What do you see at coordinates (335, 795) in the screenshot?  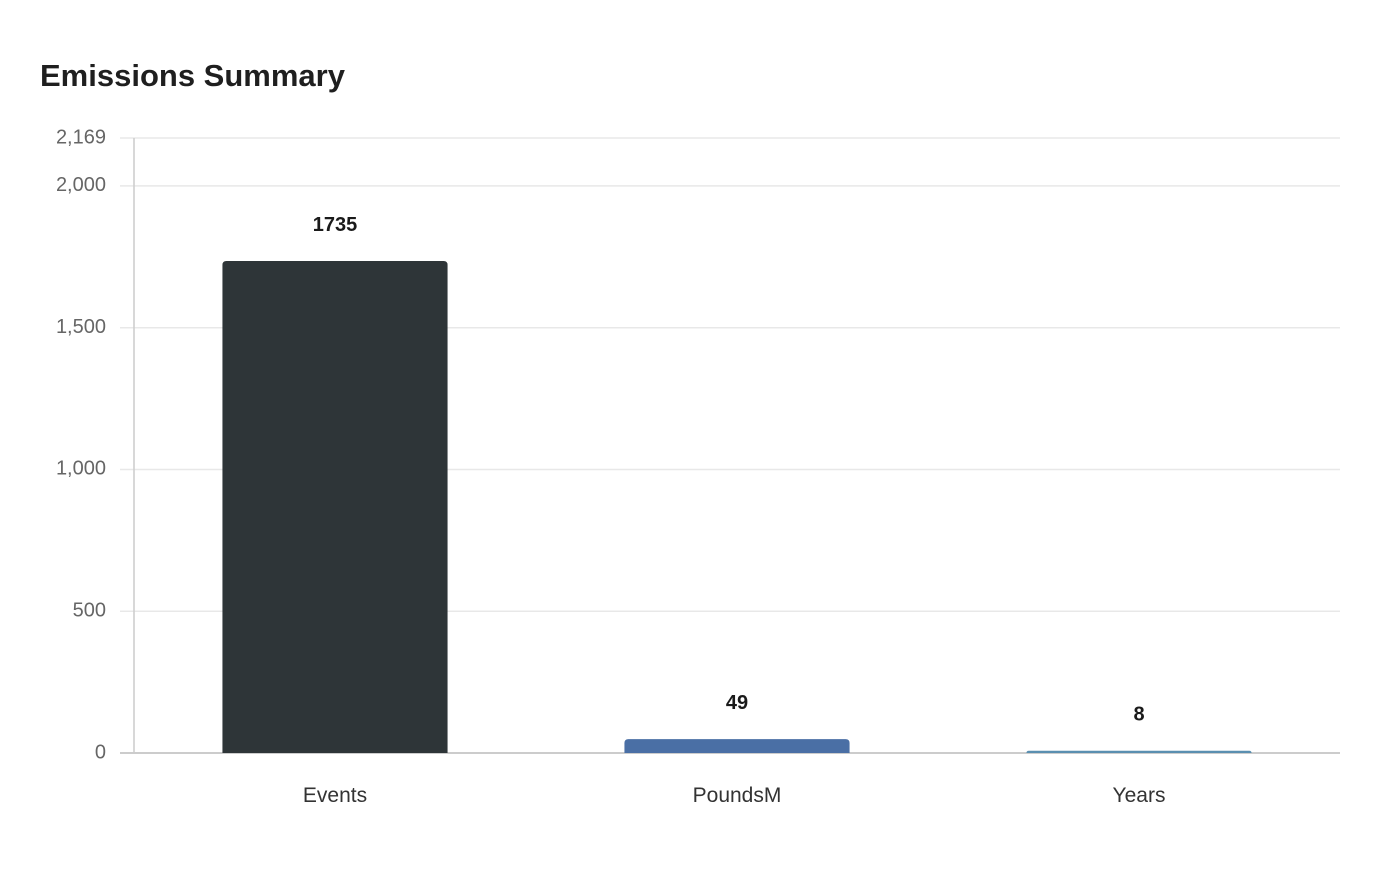 I see `x-tick-label: Events` at bounding box center [335, 795].